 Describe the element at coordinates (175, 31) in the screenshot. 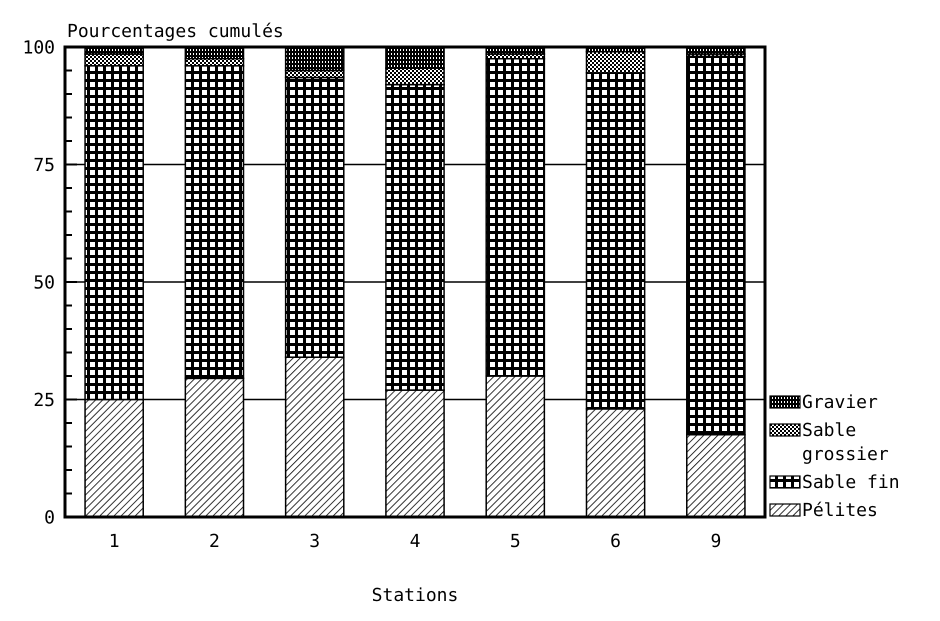

I see `y-axis-title: Pourcentages cumulés` at that location.